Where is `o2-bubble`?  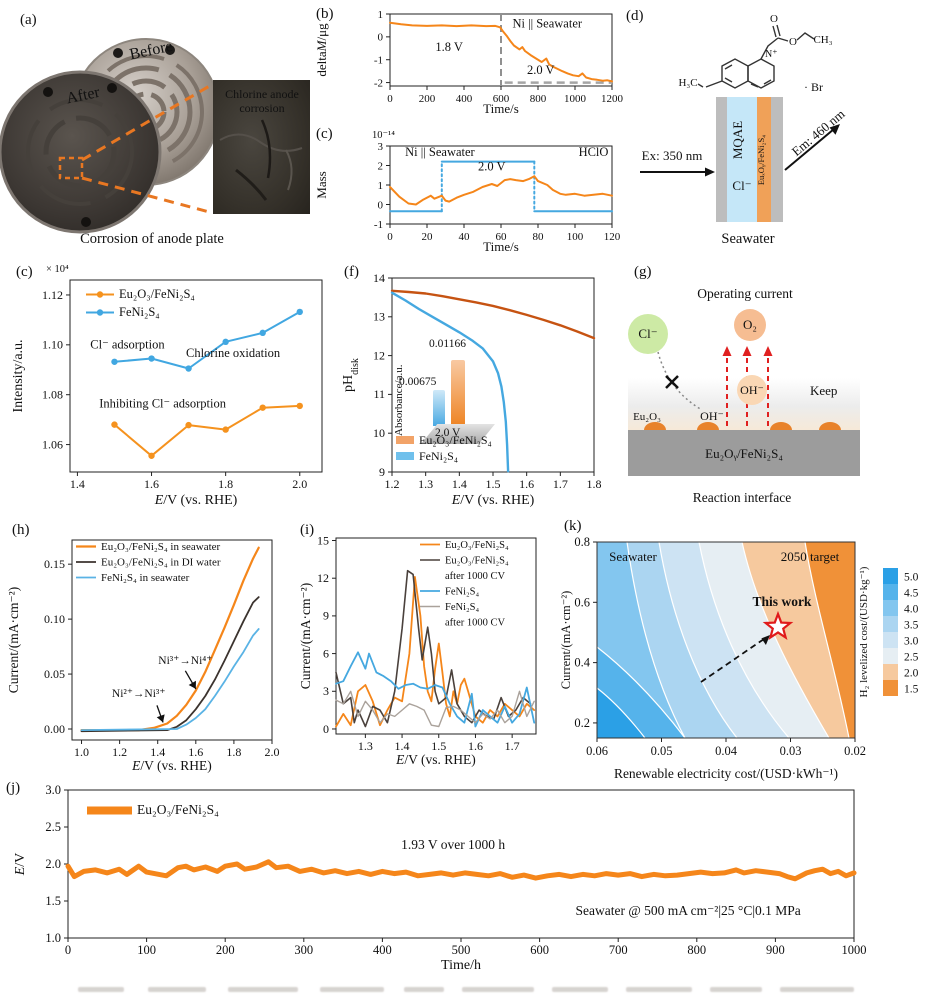
o2-bubble is located at coordinates (750, 325).